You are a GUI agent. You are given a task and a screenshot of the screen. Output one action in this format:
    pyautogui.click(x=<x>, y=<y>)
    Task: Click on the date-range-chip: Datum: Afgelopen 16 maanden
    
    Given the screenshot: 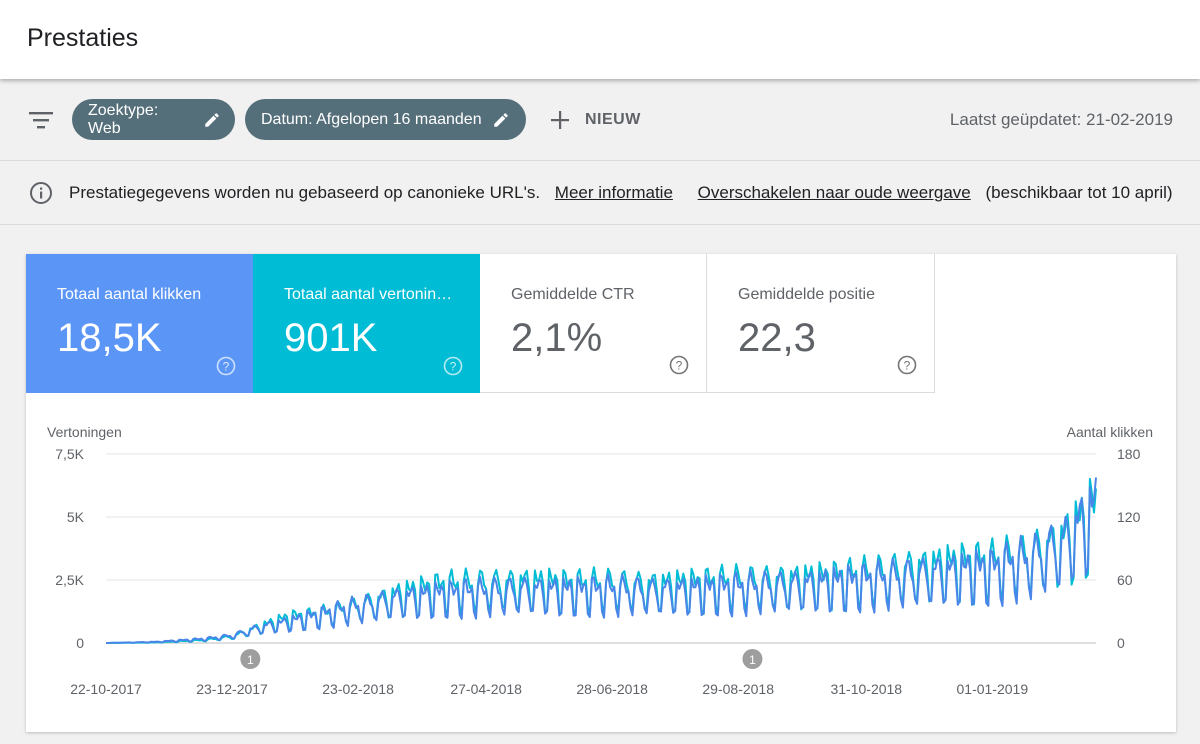 What is the action you would take?
    pyautogui.click(x=385, y=119)
    